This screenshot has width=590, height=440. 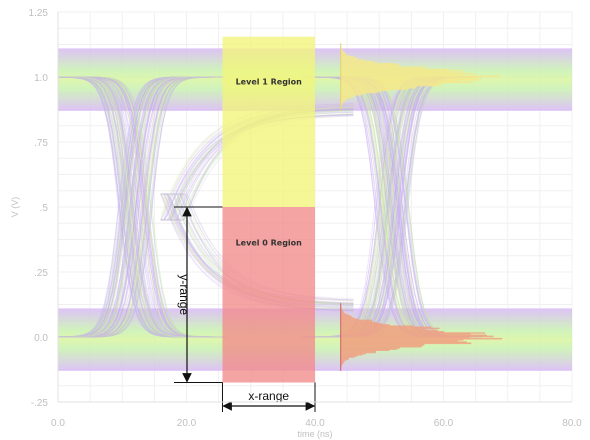 I want to click on level-regions: Level 1 Region Level 0 Region, so click(x=268, y=210).